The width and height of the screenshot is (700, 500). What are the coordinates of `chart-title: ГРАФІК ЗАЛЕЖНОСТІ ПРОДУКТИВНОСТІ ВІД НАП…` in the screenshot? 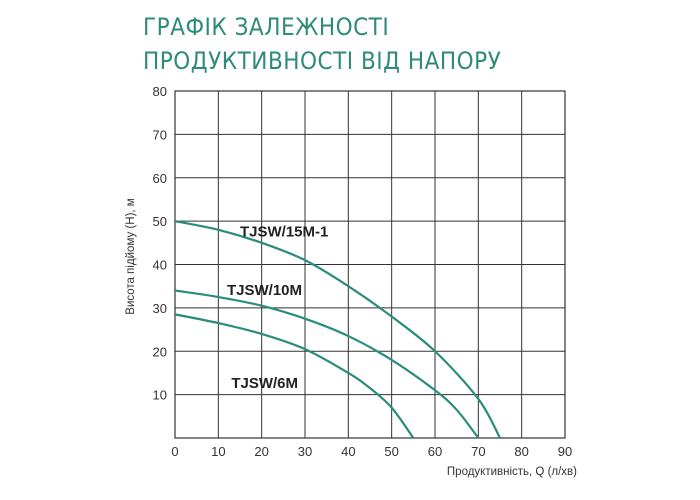 It's located at (322, 44).